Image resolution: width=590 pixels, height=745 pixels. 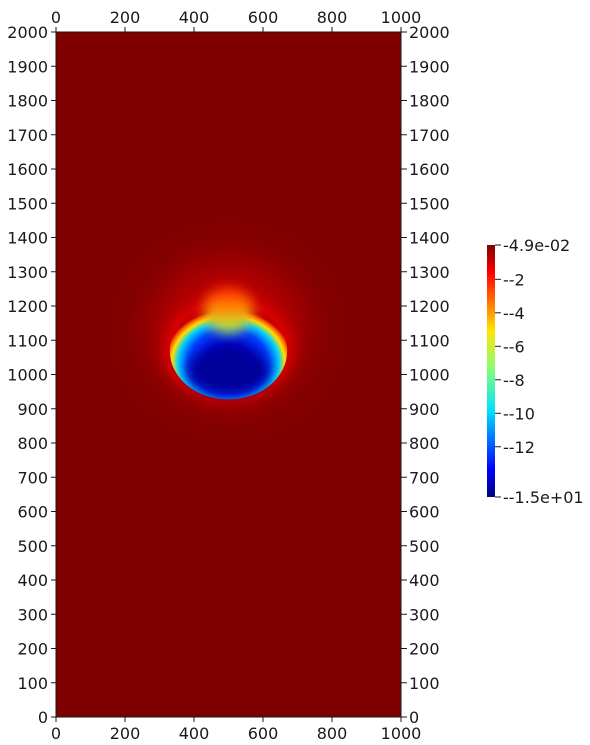 What do you see at coordinates (32, 409) in the screenshot?
I see `y-tick-label-left: 900` at bounding box center [32, 409].